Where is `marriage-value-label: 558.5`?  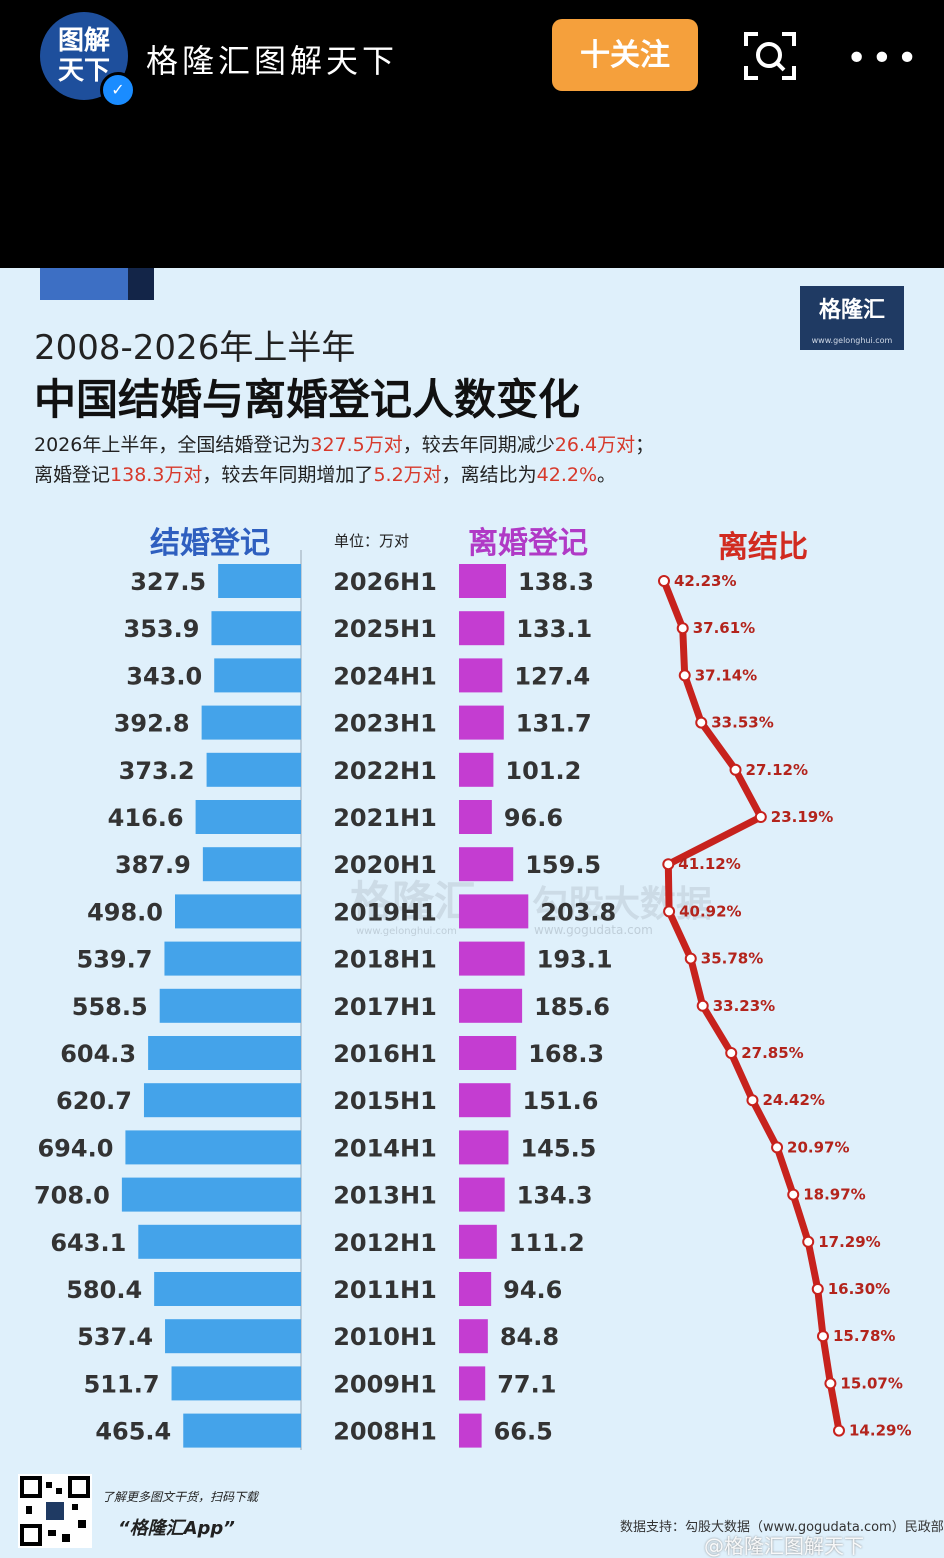 marriage-value-label: 558.5 is located at coordinates (110, 1007).